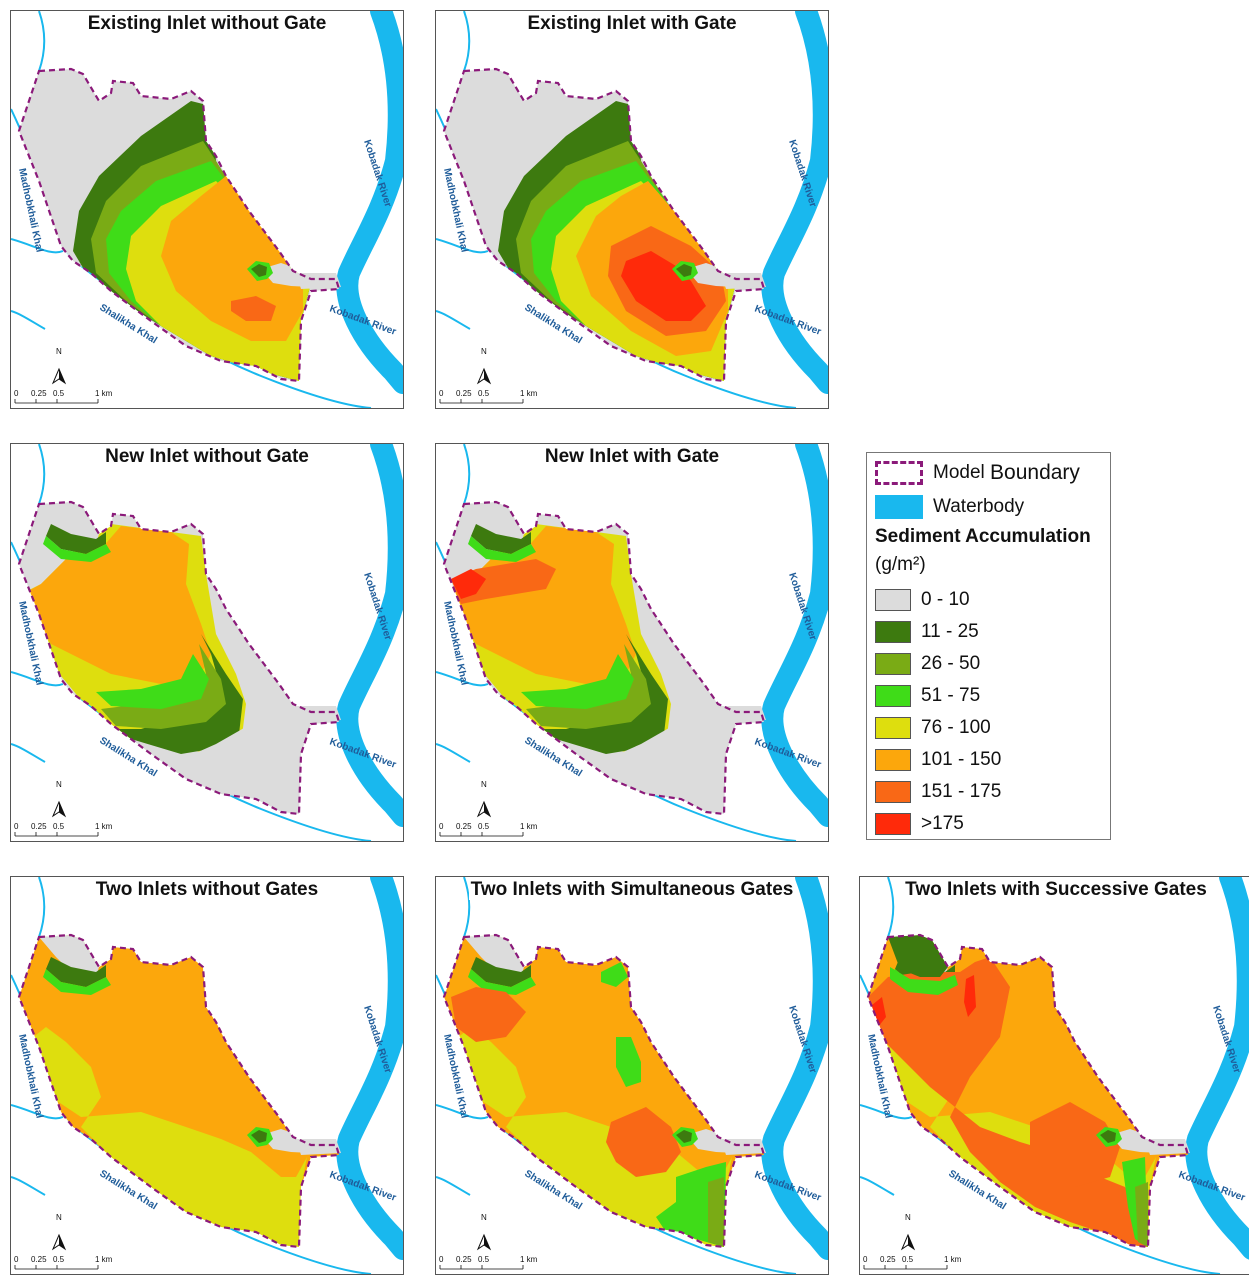 The image size is (1249, 1275). I want to click on panel-title-text: Two Inlets with Successive Gates, so click(1056, 889).